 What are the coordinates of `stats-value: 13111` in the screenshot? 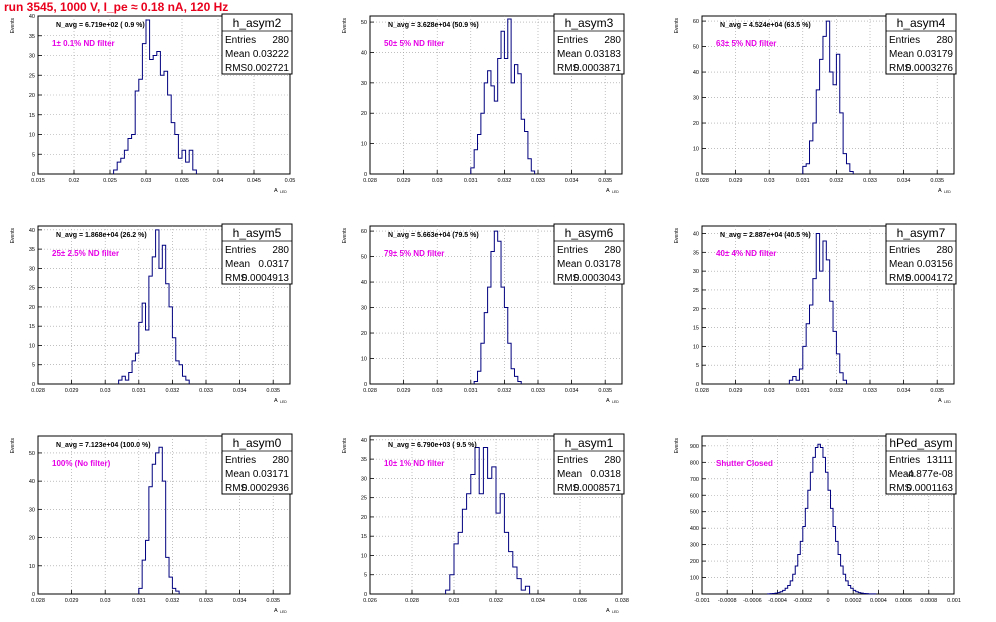 It's located at (940, 460).